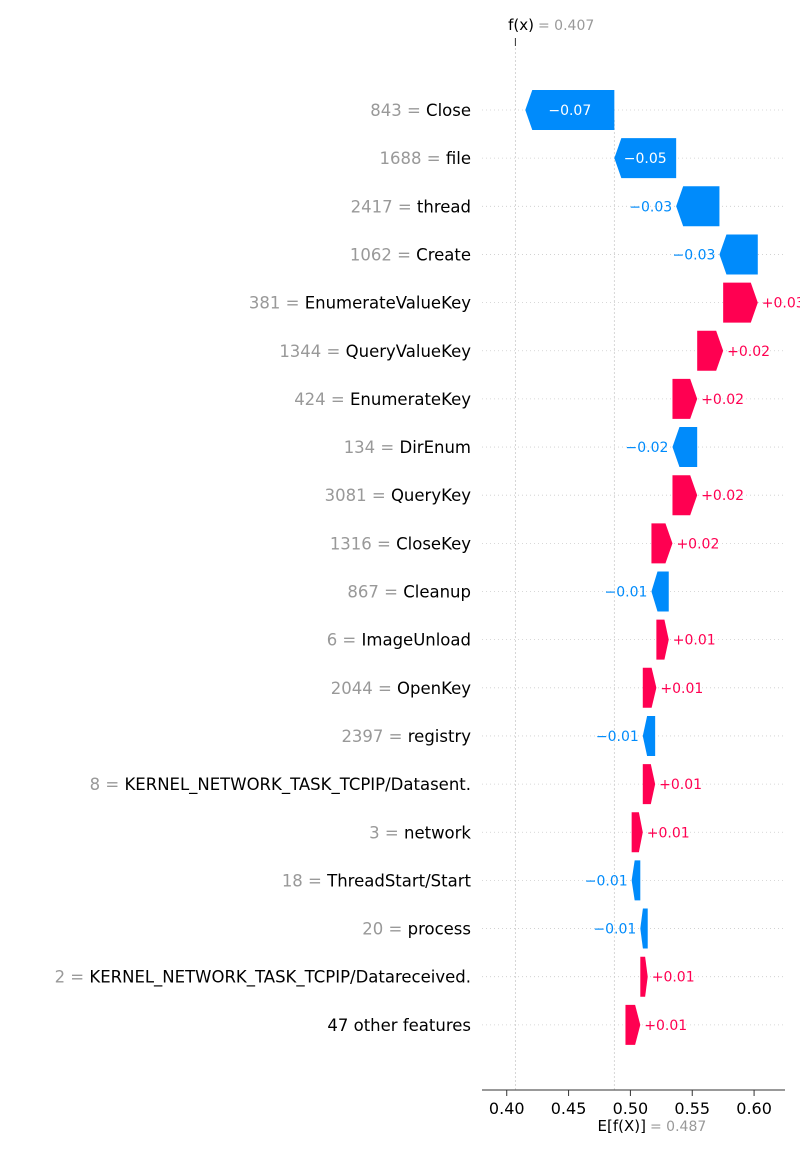  What do you see at coordinates (386, 832) in the screenshot?
I see `feature-value: 3 =` at bounding box center [386, 832].